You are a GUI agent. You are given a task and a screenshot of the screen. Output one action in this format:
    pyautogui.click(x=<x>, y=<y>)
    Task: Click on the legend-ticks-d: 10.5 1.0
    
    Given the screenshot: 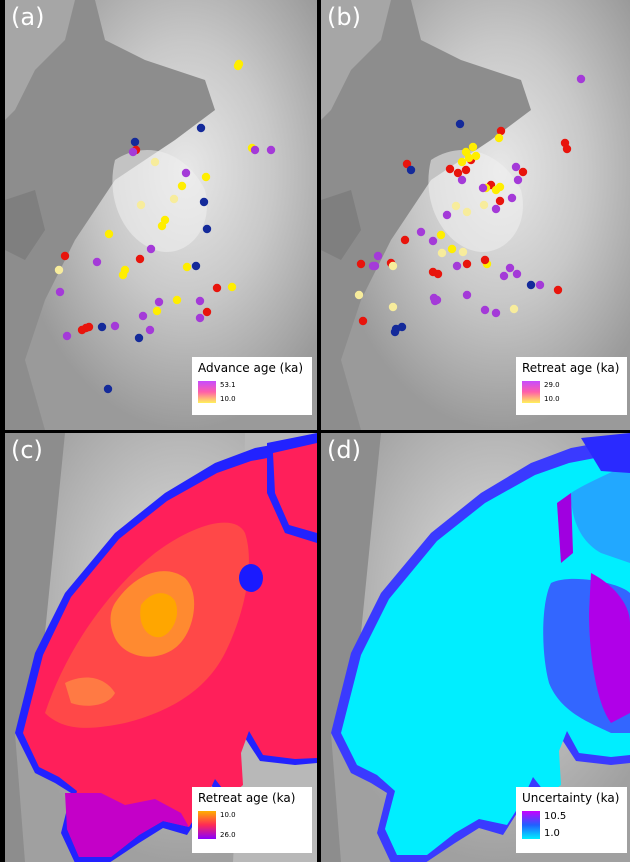 What is the action you would take?
    pyautogui.click(x=555, y=825)
    